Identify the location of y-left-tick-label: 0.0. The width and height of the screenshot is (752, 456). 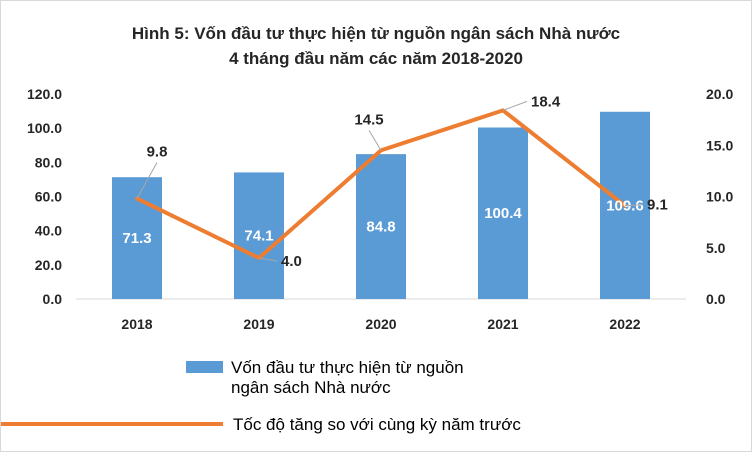
(53, 299).